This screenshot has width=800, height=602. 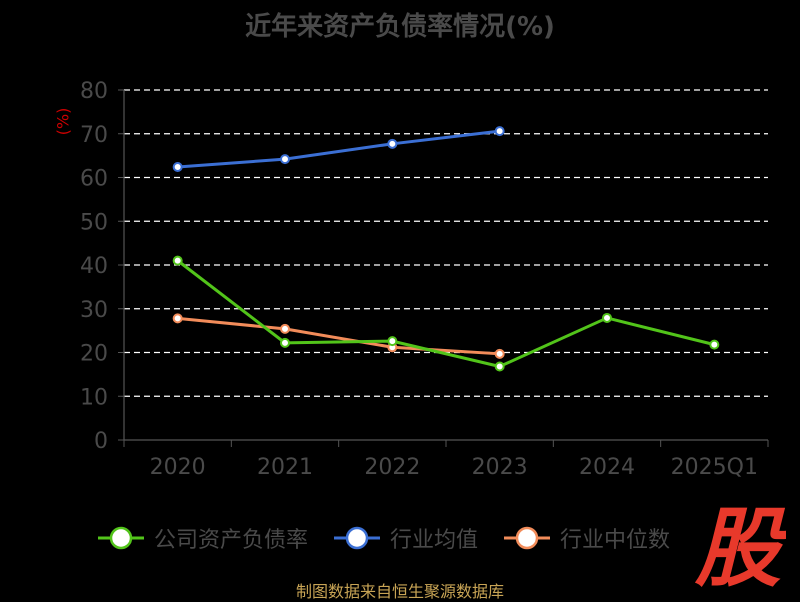 I want to click on y-tick-label: 60, so click(x=94, y=179).